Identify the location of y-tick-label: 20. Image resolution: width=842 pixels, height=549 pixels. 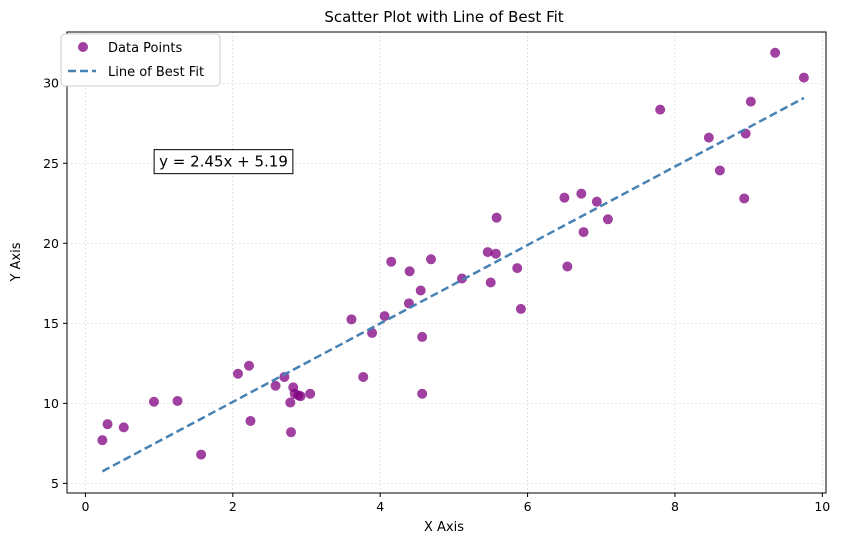
(51, 243).